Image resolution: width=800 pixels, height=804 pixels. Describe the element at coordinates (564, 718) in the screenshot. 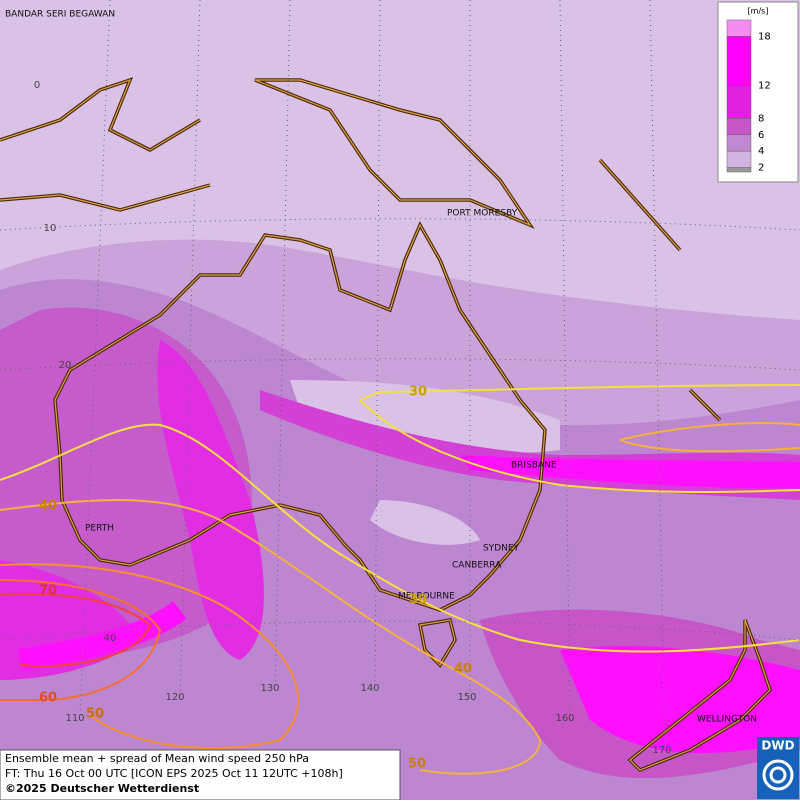

I see `graticule-label: 160` at that location.